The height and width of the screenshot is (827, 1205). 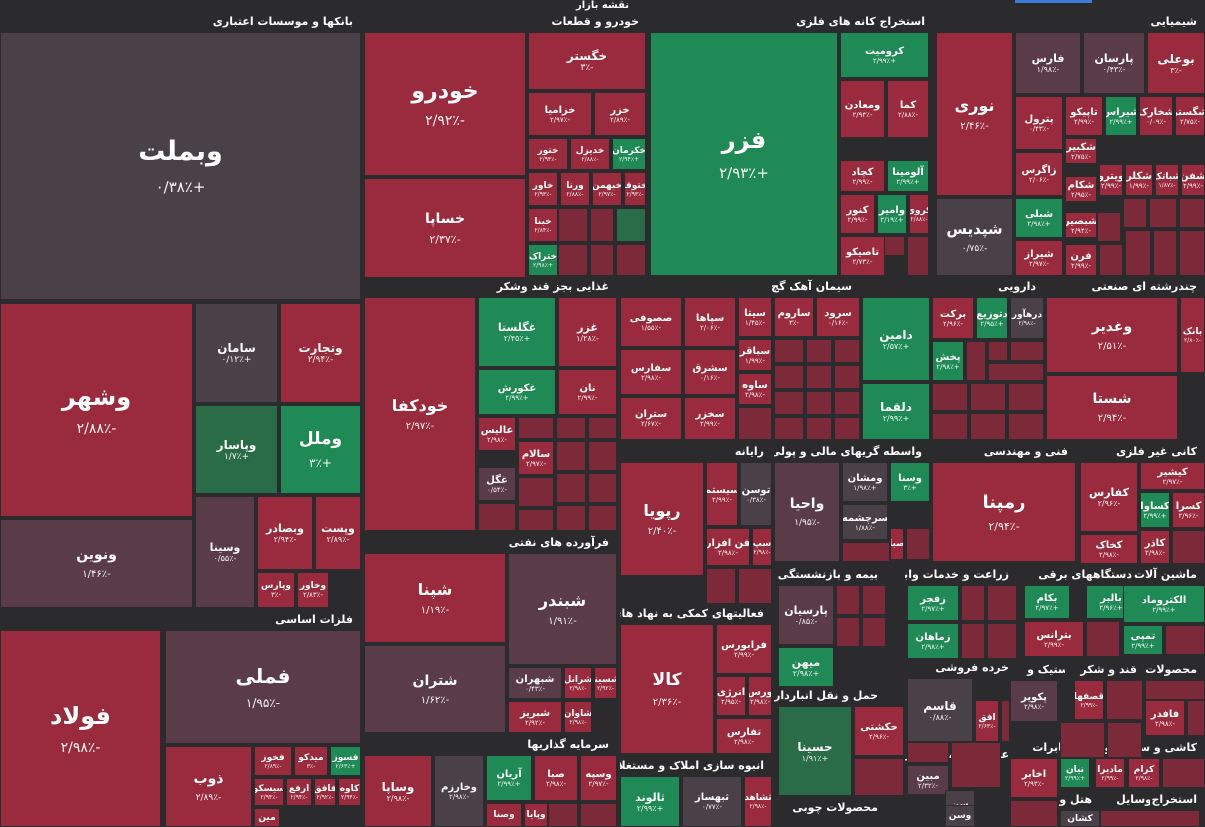 I want to click on sector-header-insurance: بیمه و بازنشستگی, so click(x=830, y=575).